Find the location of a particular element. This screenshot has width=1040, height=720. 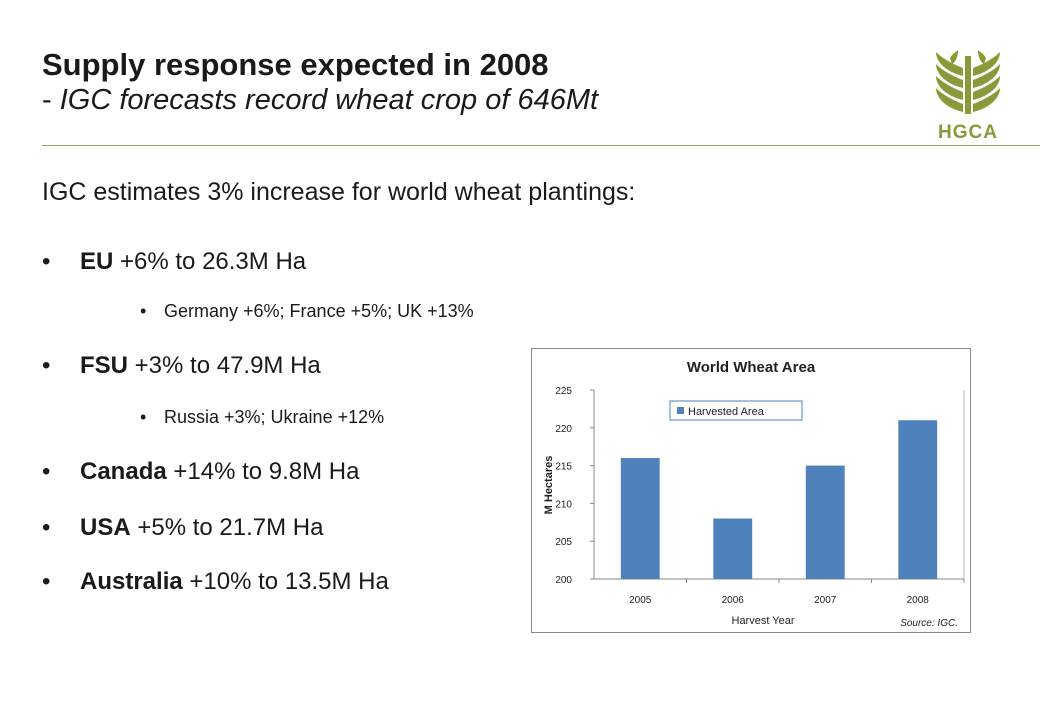

bullet-text: +3% to 47.9M Ha is located at coordinates (224, 365).